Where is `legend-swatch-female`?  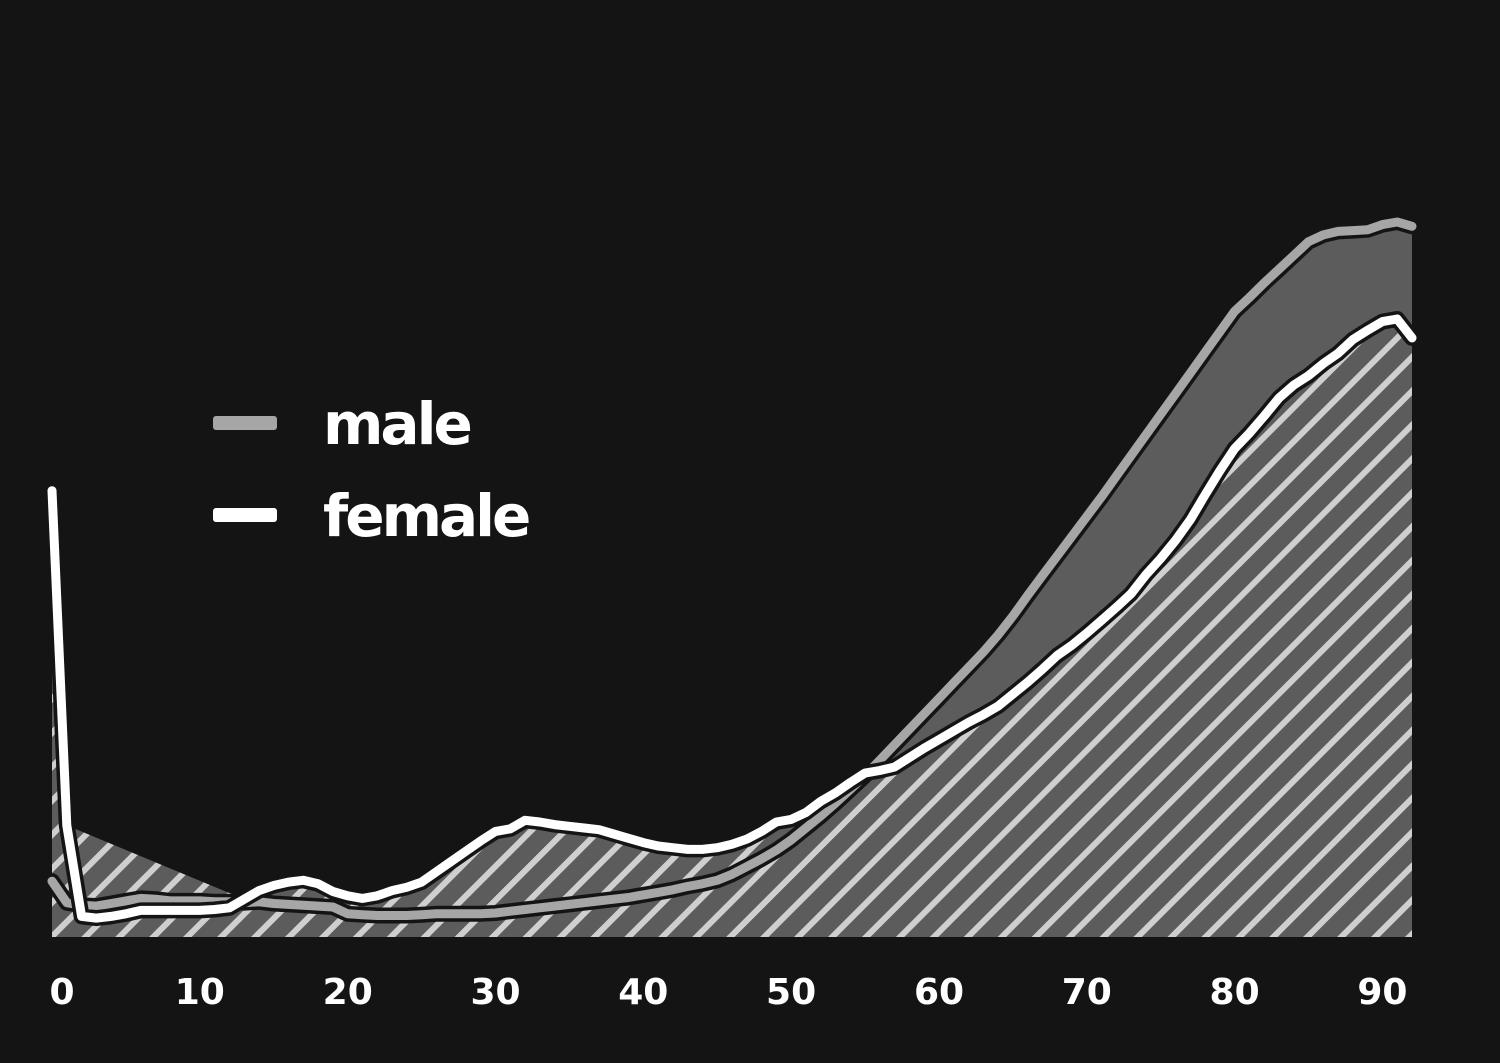 legend-swatch-female is located at coordinates (245, 515).